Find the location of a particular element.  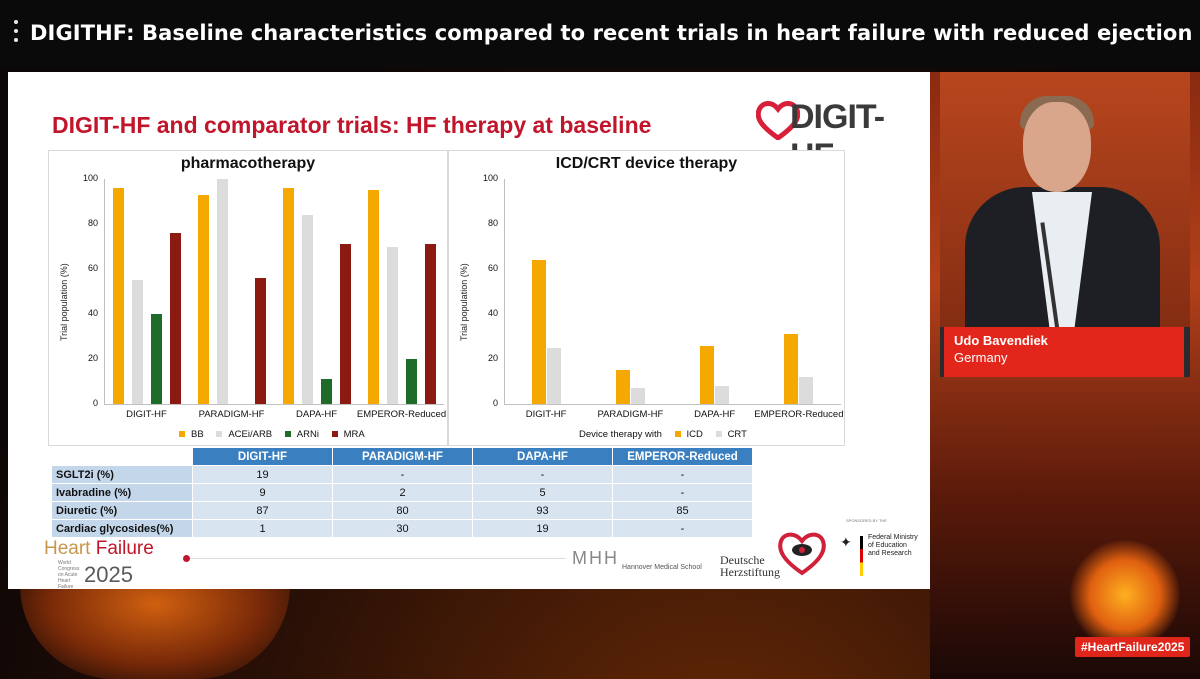

bar-icd-digit-hf is located at coordinates (538, 332).